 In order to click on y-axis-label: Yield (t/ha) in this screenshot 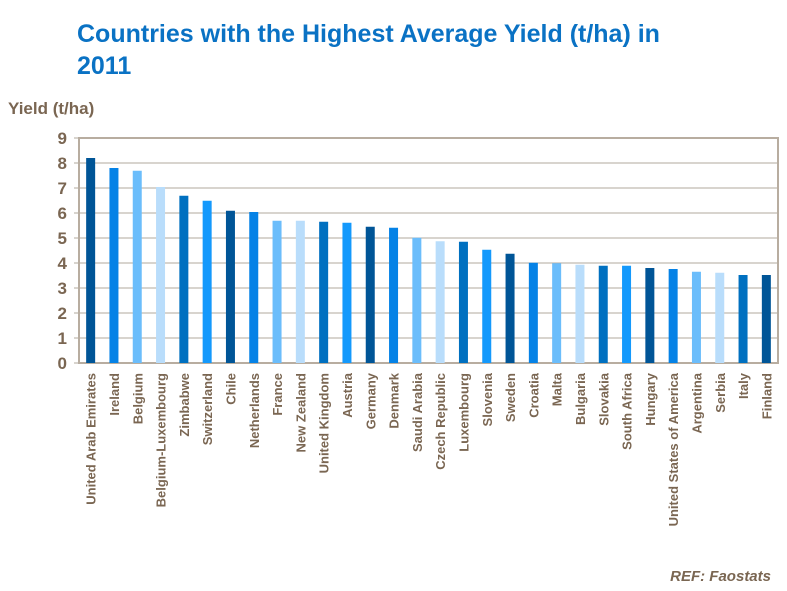, I will do `click(51, 108)`.